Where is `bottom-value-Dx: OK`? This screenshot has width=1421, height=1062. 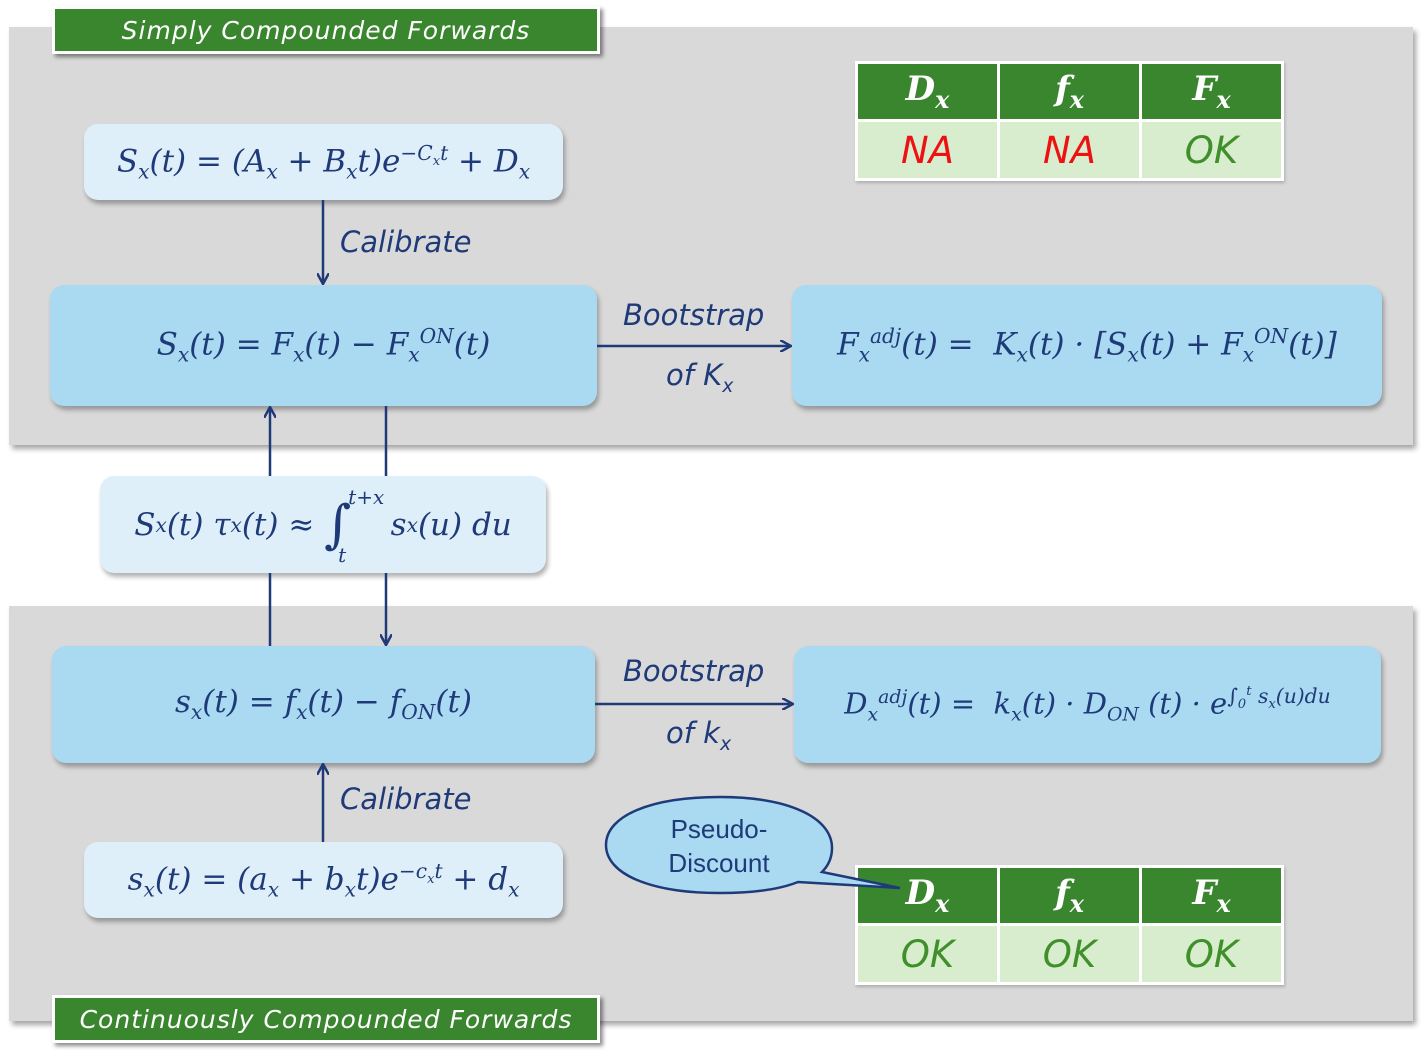 bottom-value-Dx: OK is located at coordinates (927, 954).